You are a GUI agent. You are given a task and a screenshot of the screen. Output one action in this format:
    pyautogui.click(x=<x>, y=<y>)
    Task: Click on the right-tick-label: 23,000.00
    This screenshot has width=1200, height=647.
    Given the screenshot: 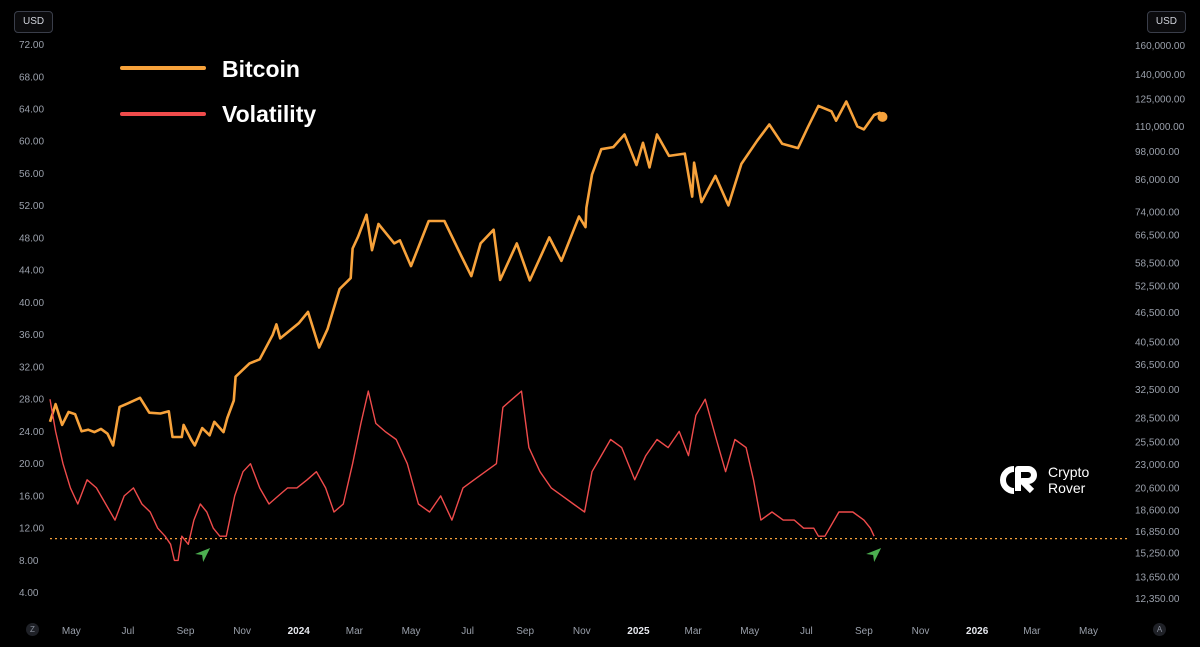 What is the action you would take?
    pyautogui.click(x=1157, y=465)
    